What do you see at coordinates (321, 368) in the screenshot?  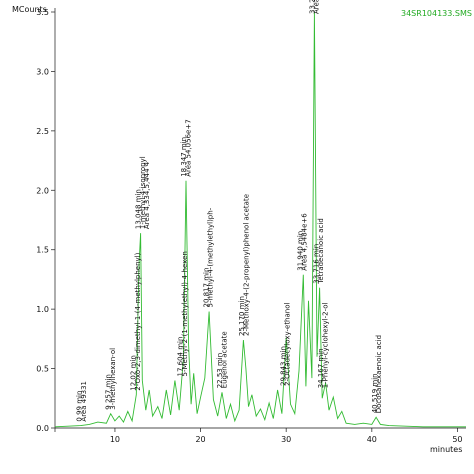 I see `peak-annotation: 34.167 min` at bounding box center [321, 368].